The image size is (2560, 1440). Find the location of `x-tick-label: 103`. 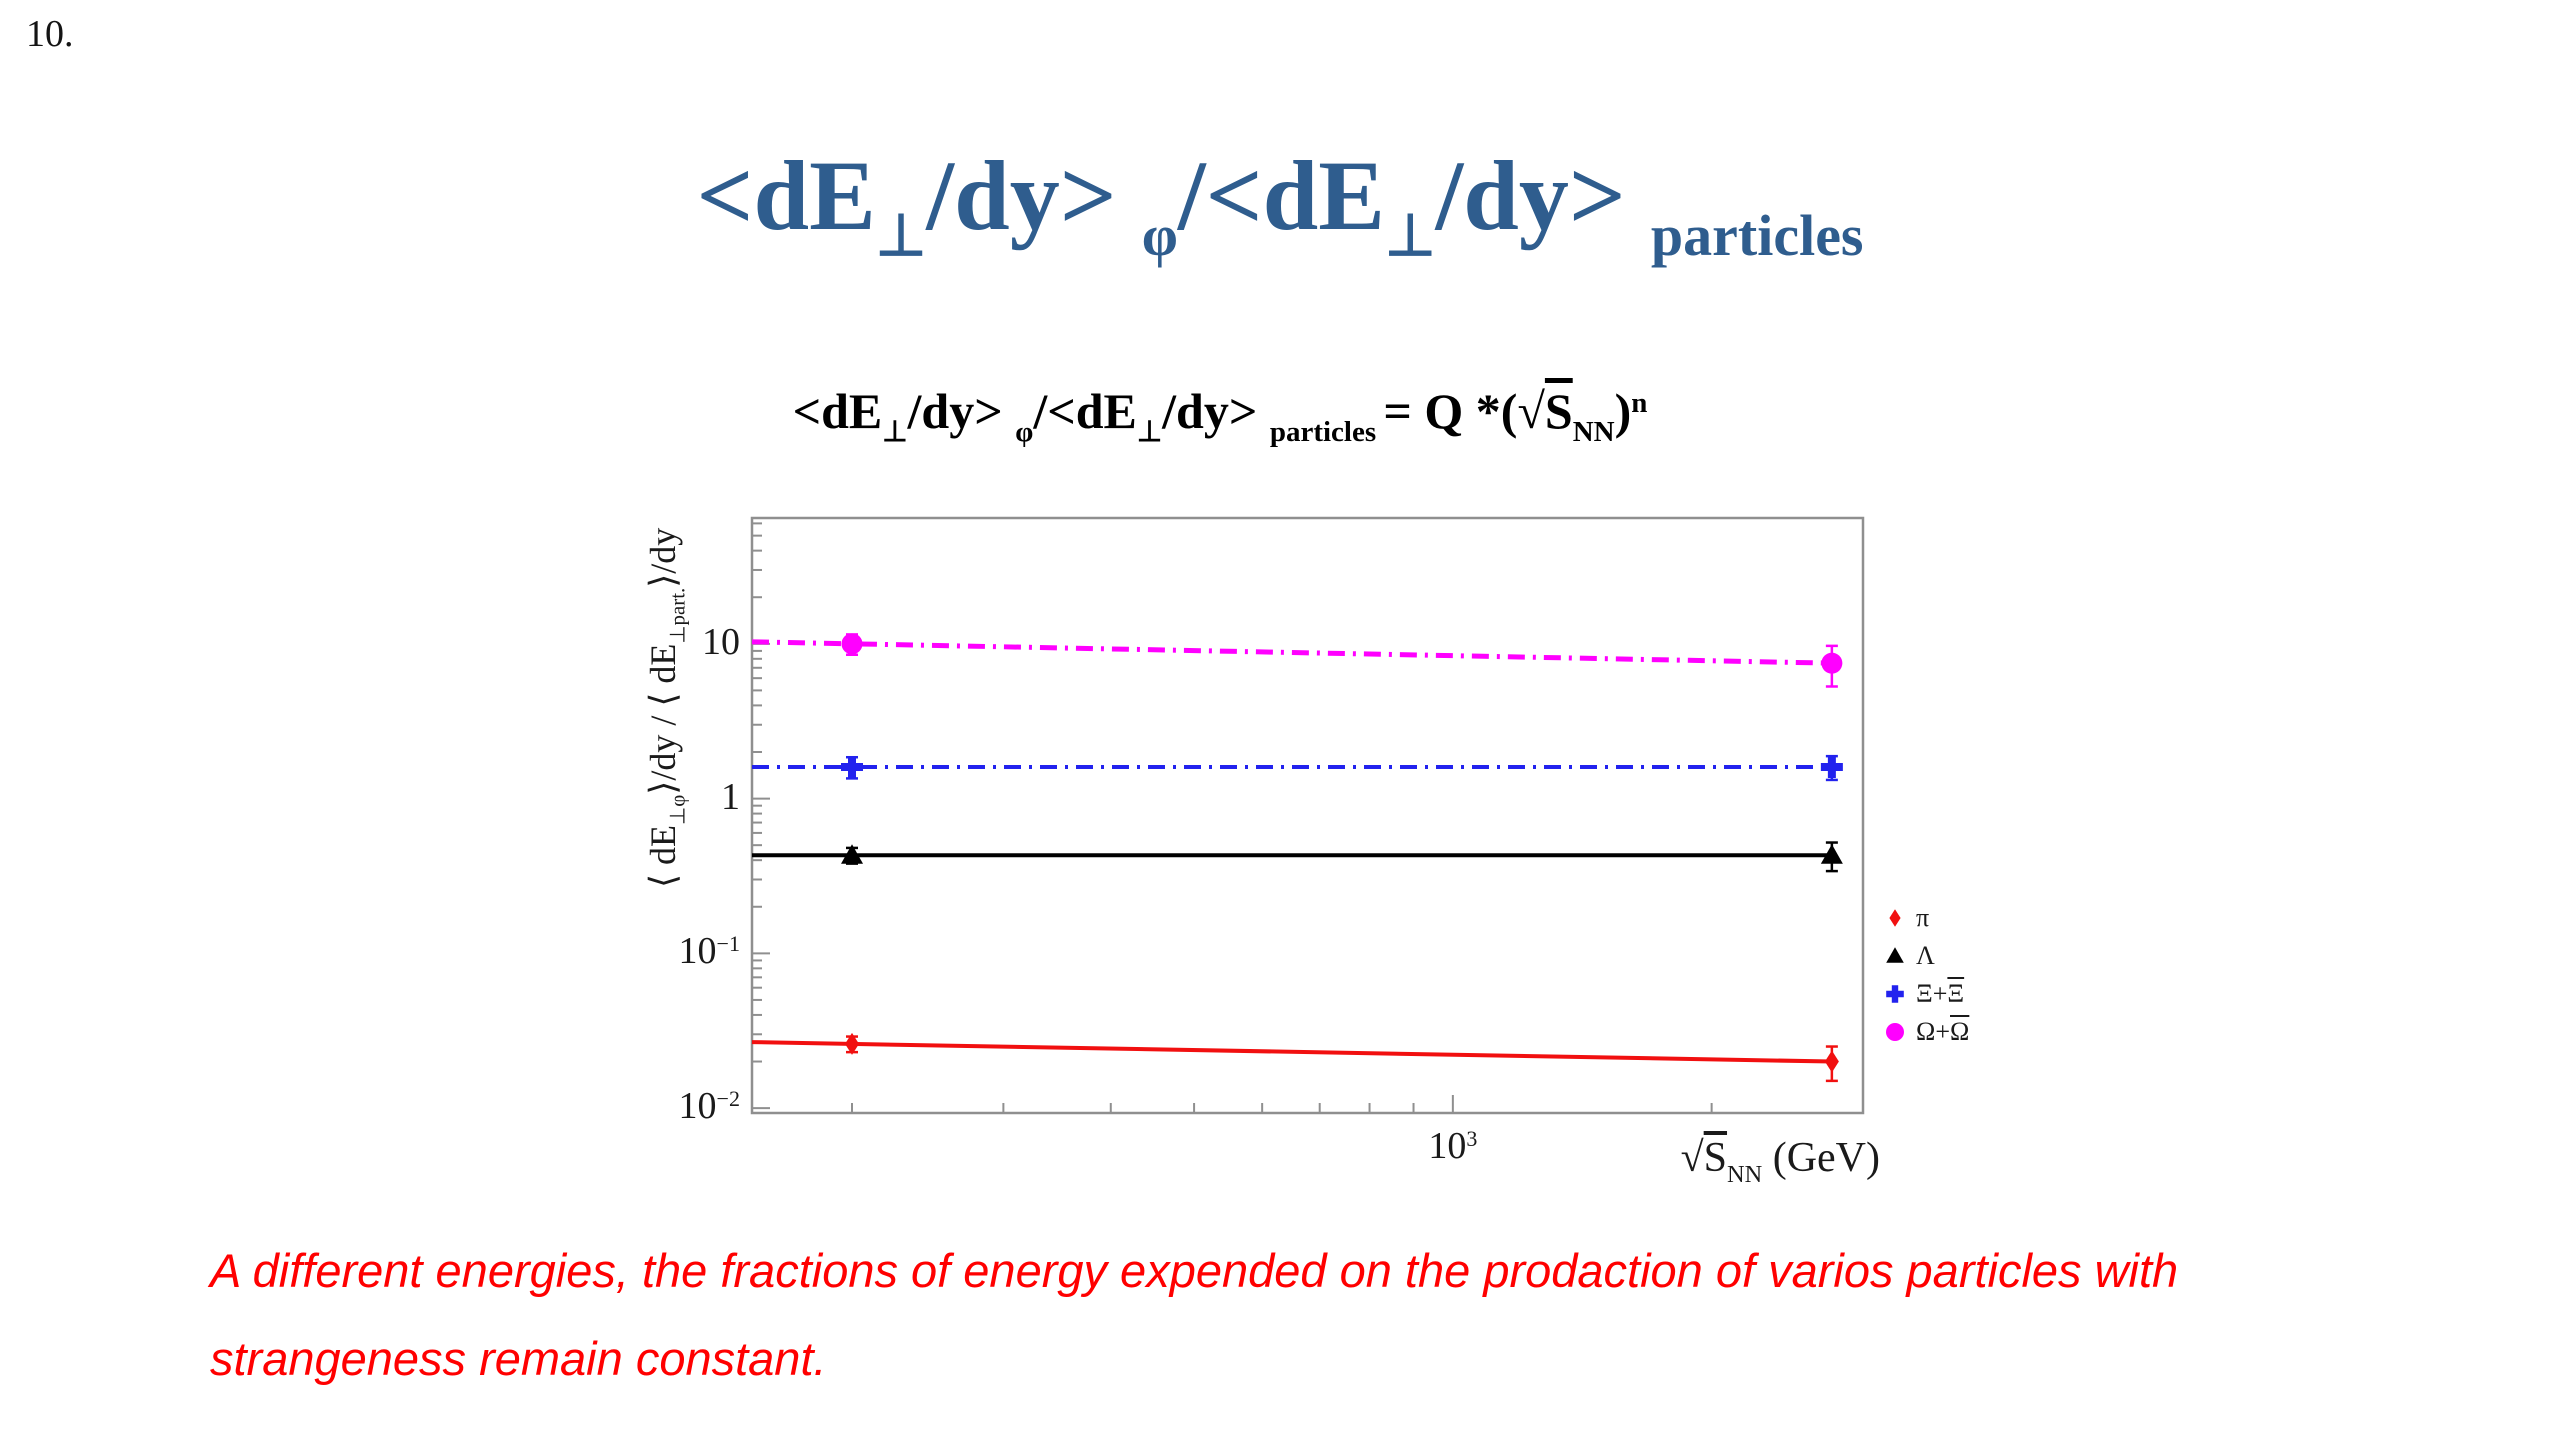

x-tick-label: 103 is located at coordinates (1453, 1146).